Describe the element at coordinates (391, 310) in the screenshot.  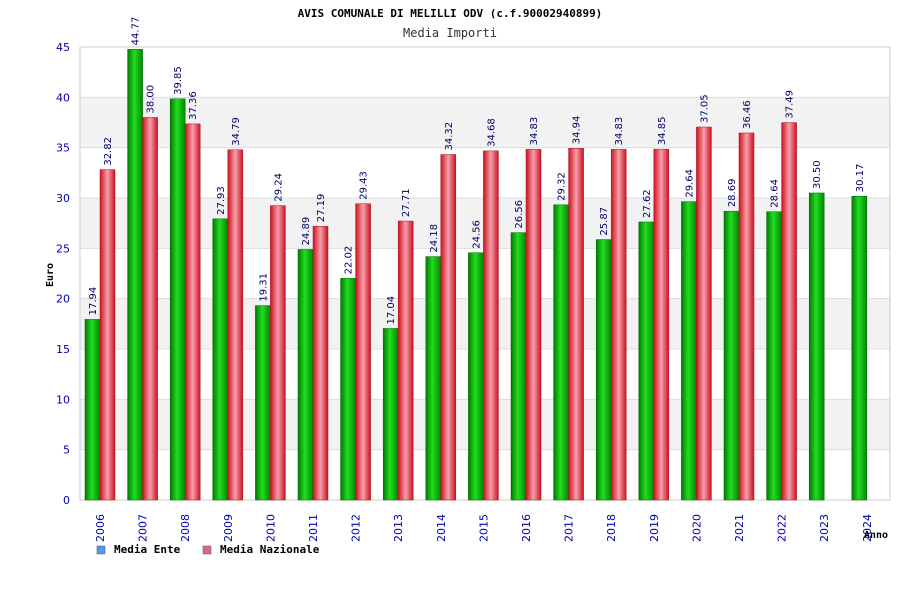
I see `value-label: 17.04` at that location.